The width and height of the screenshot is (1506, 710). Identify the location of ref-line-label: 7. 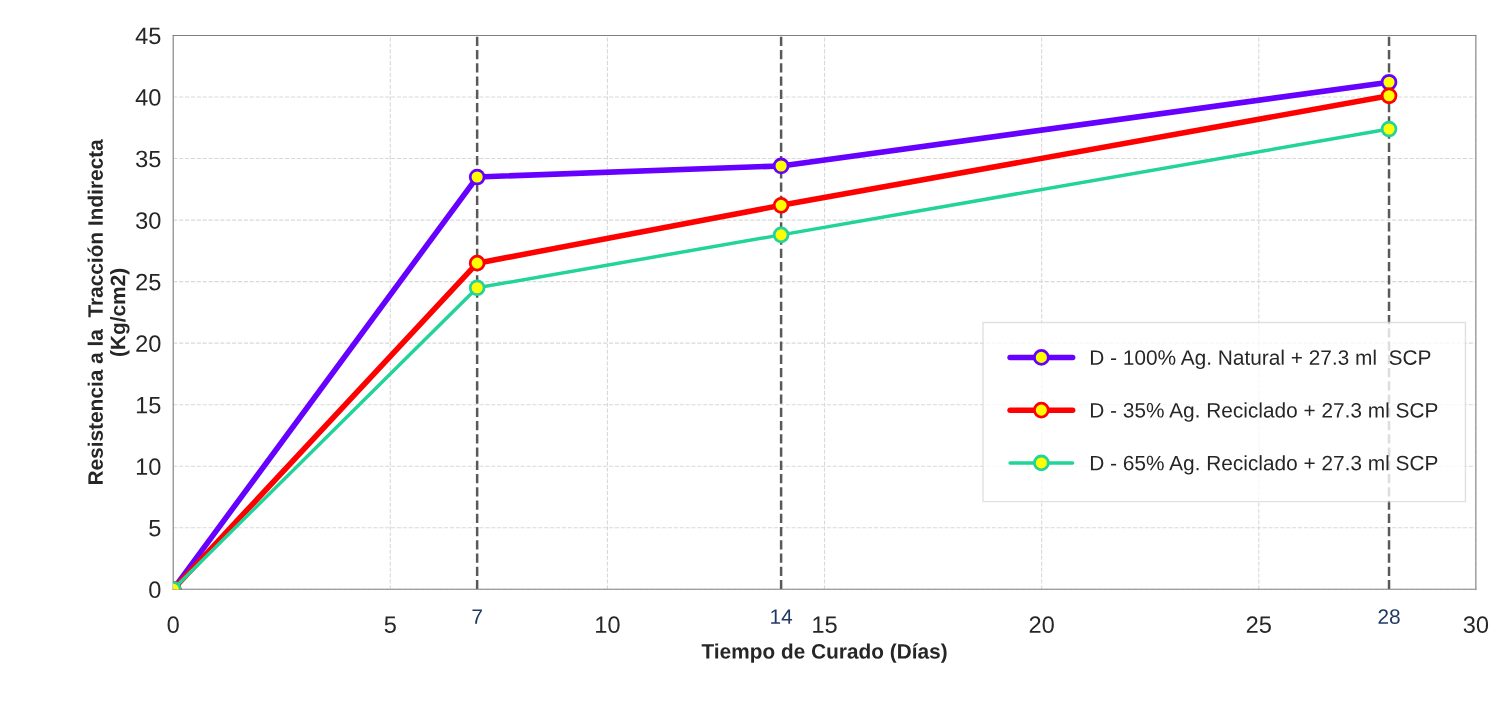
(477, 616).